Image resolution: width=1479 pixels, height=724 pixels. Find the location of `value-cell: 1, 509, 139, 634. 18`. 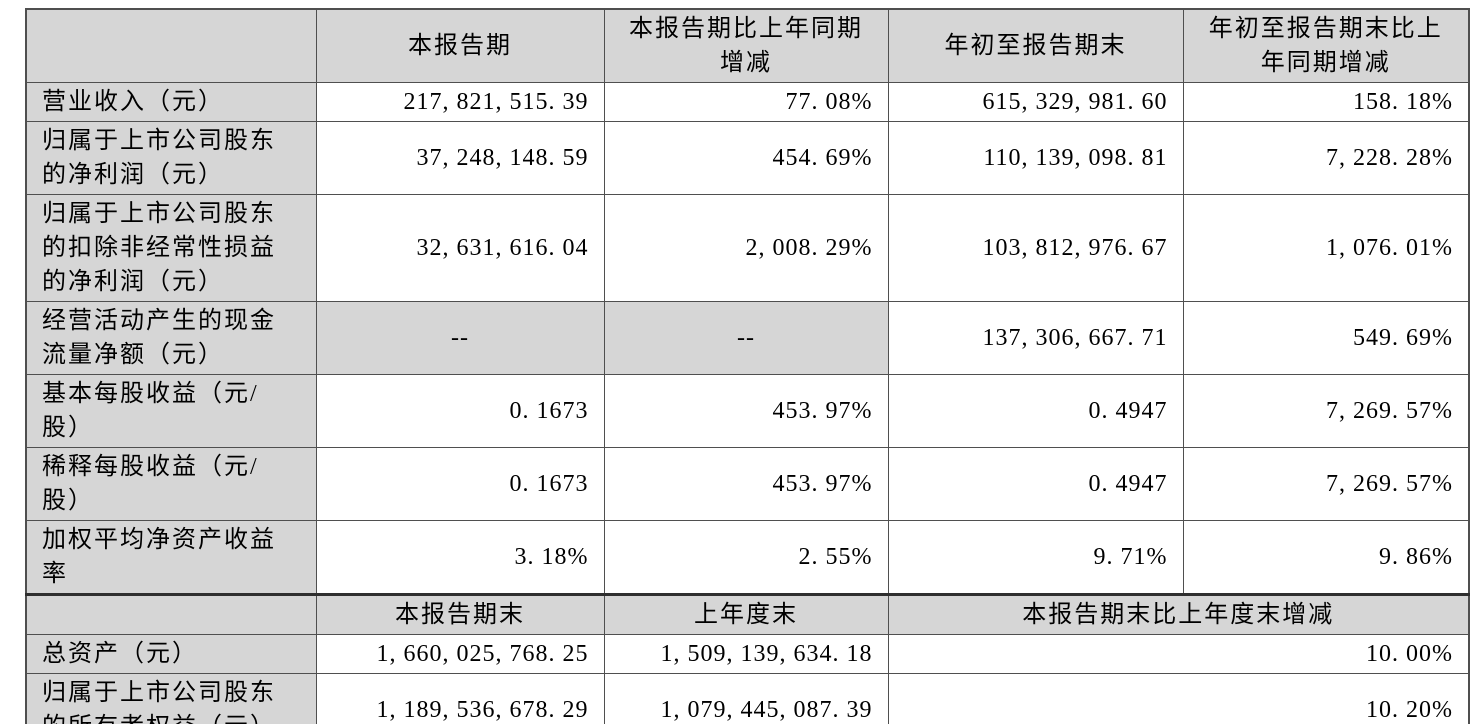

value-cell: 1, 509, 139, 634. 18 is located at coordinates (746, 654).